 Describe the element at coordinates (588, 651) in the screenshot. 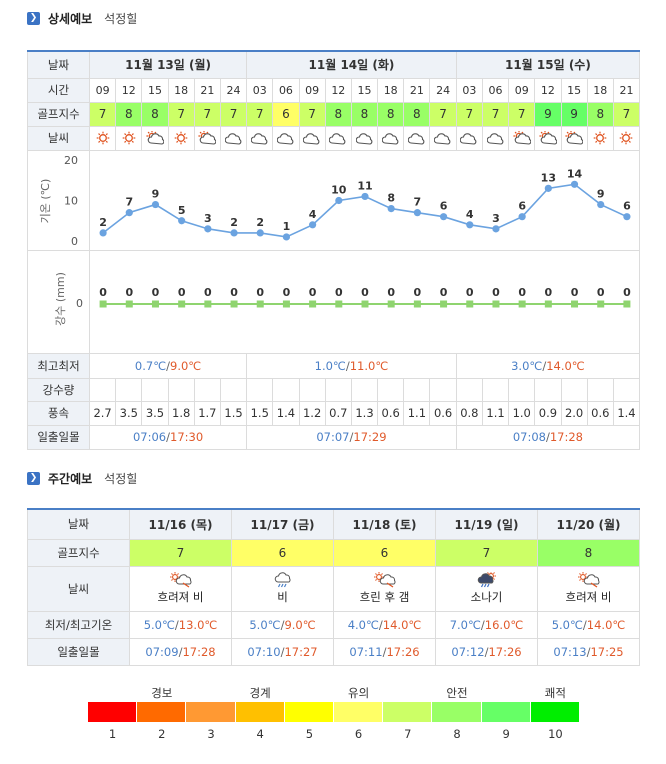

I see `weekly-sun-cell: 07:13/17:25` at that location.